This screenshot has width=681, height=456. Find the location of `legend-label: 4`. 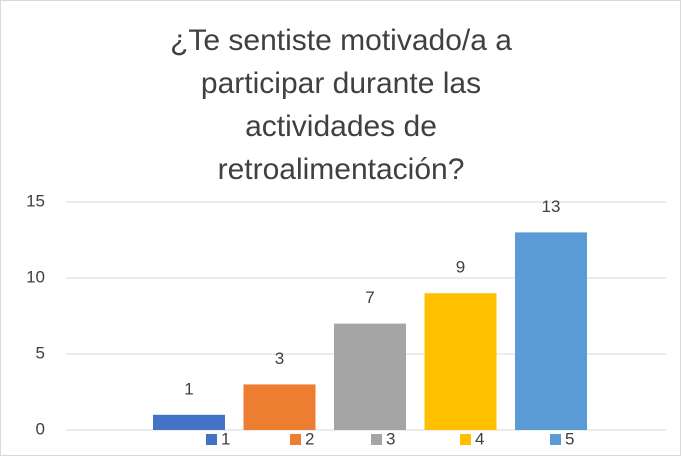

legend-label: 4 is located at coordinates (479, 438).